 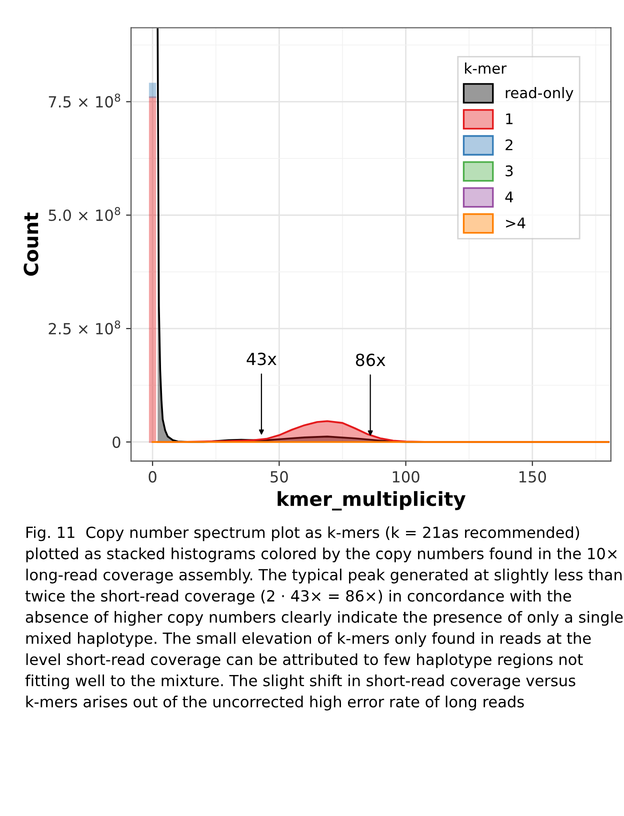 What do you see at coordinates (516, 223) in the screenshot?
I see `legend-label: >4` at bounding box center [516, 223].